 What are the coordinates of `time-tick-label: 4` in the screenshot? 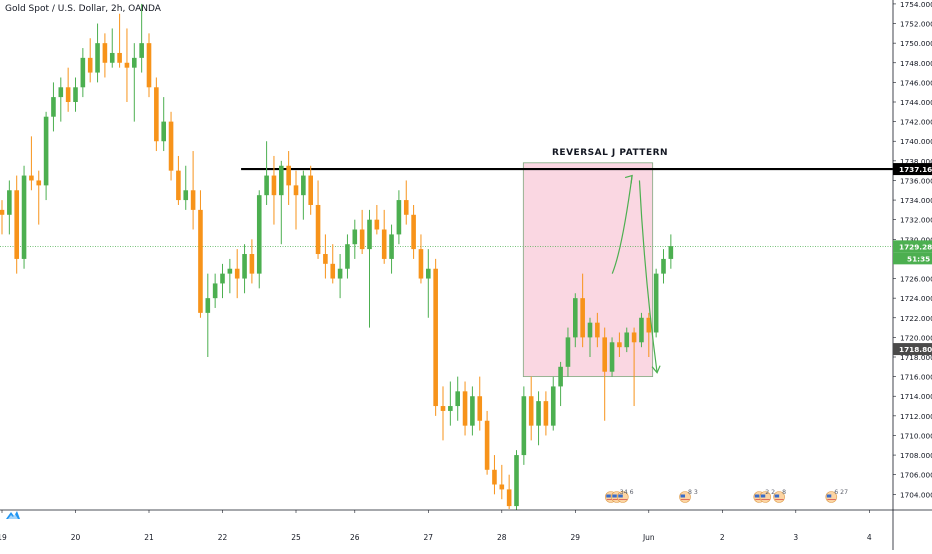 It's located at (869, 537).